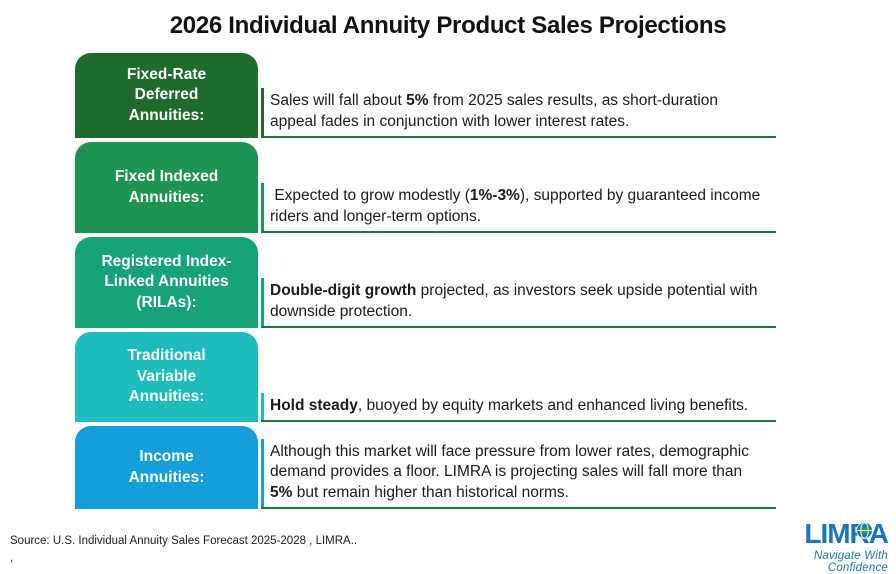  I want to click on category-box: Fixed Indexed Annuities:, so click(166, 187).